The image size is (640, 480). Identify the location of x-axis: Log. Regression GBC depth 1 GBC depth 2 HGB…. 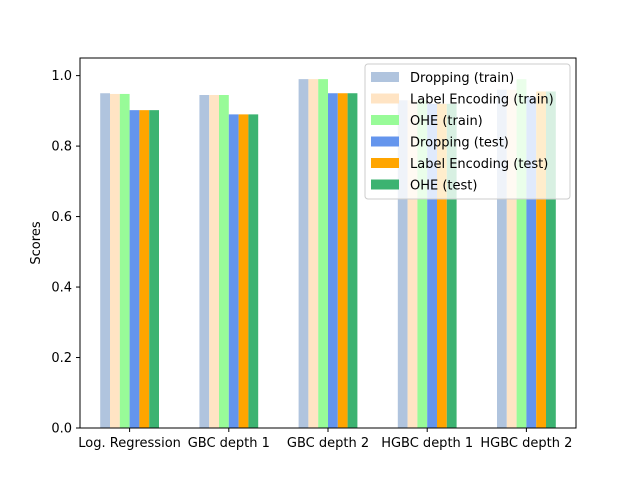
(325, 439).